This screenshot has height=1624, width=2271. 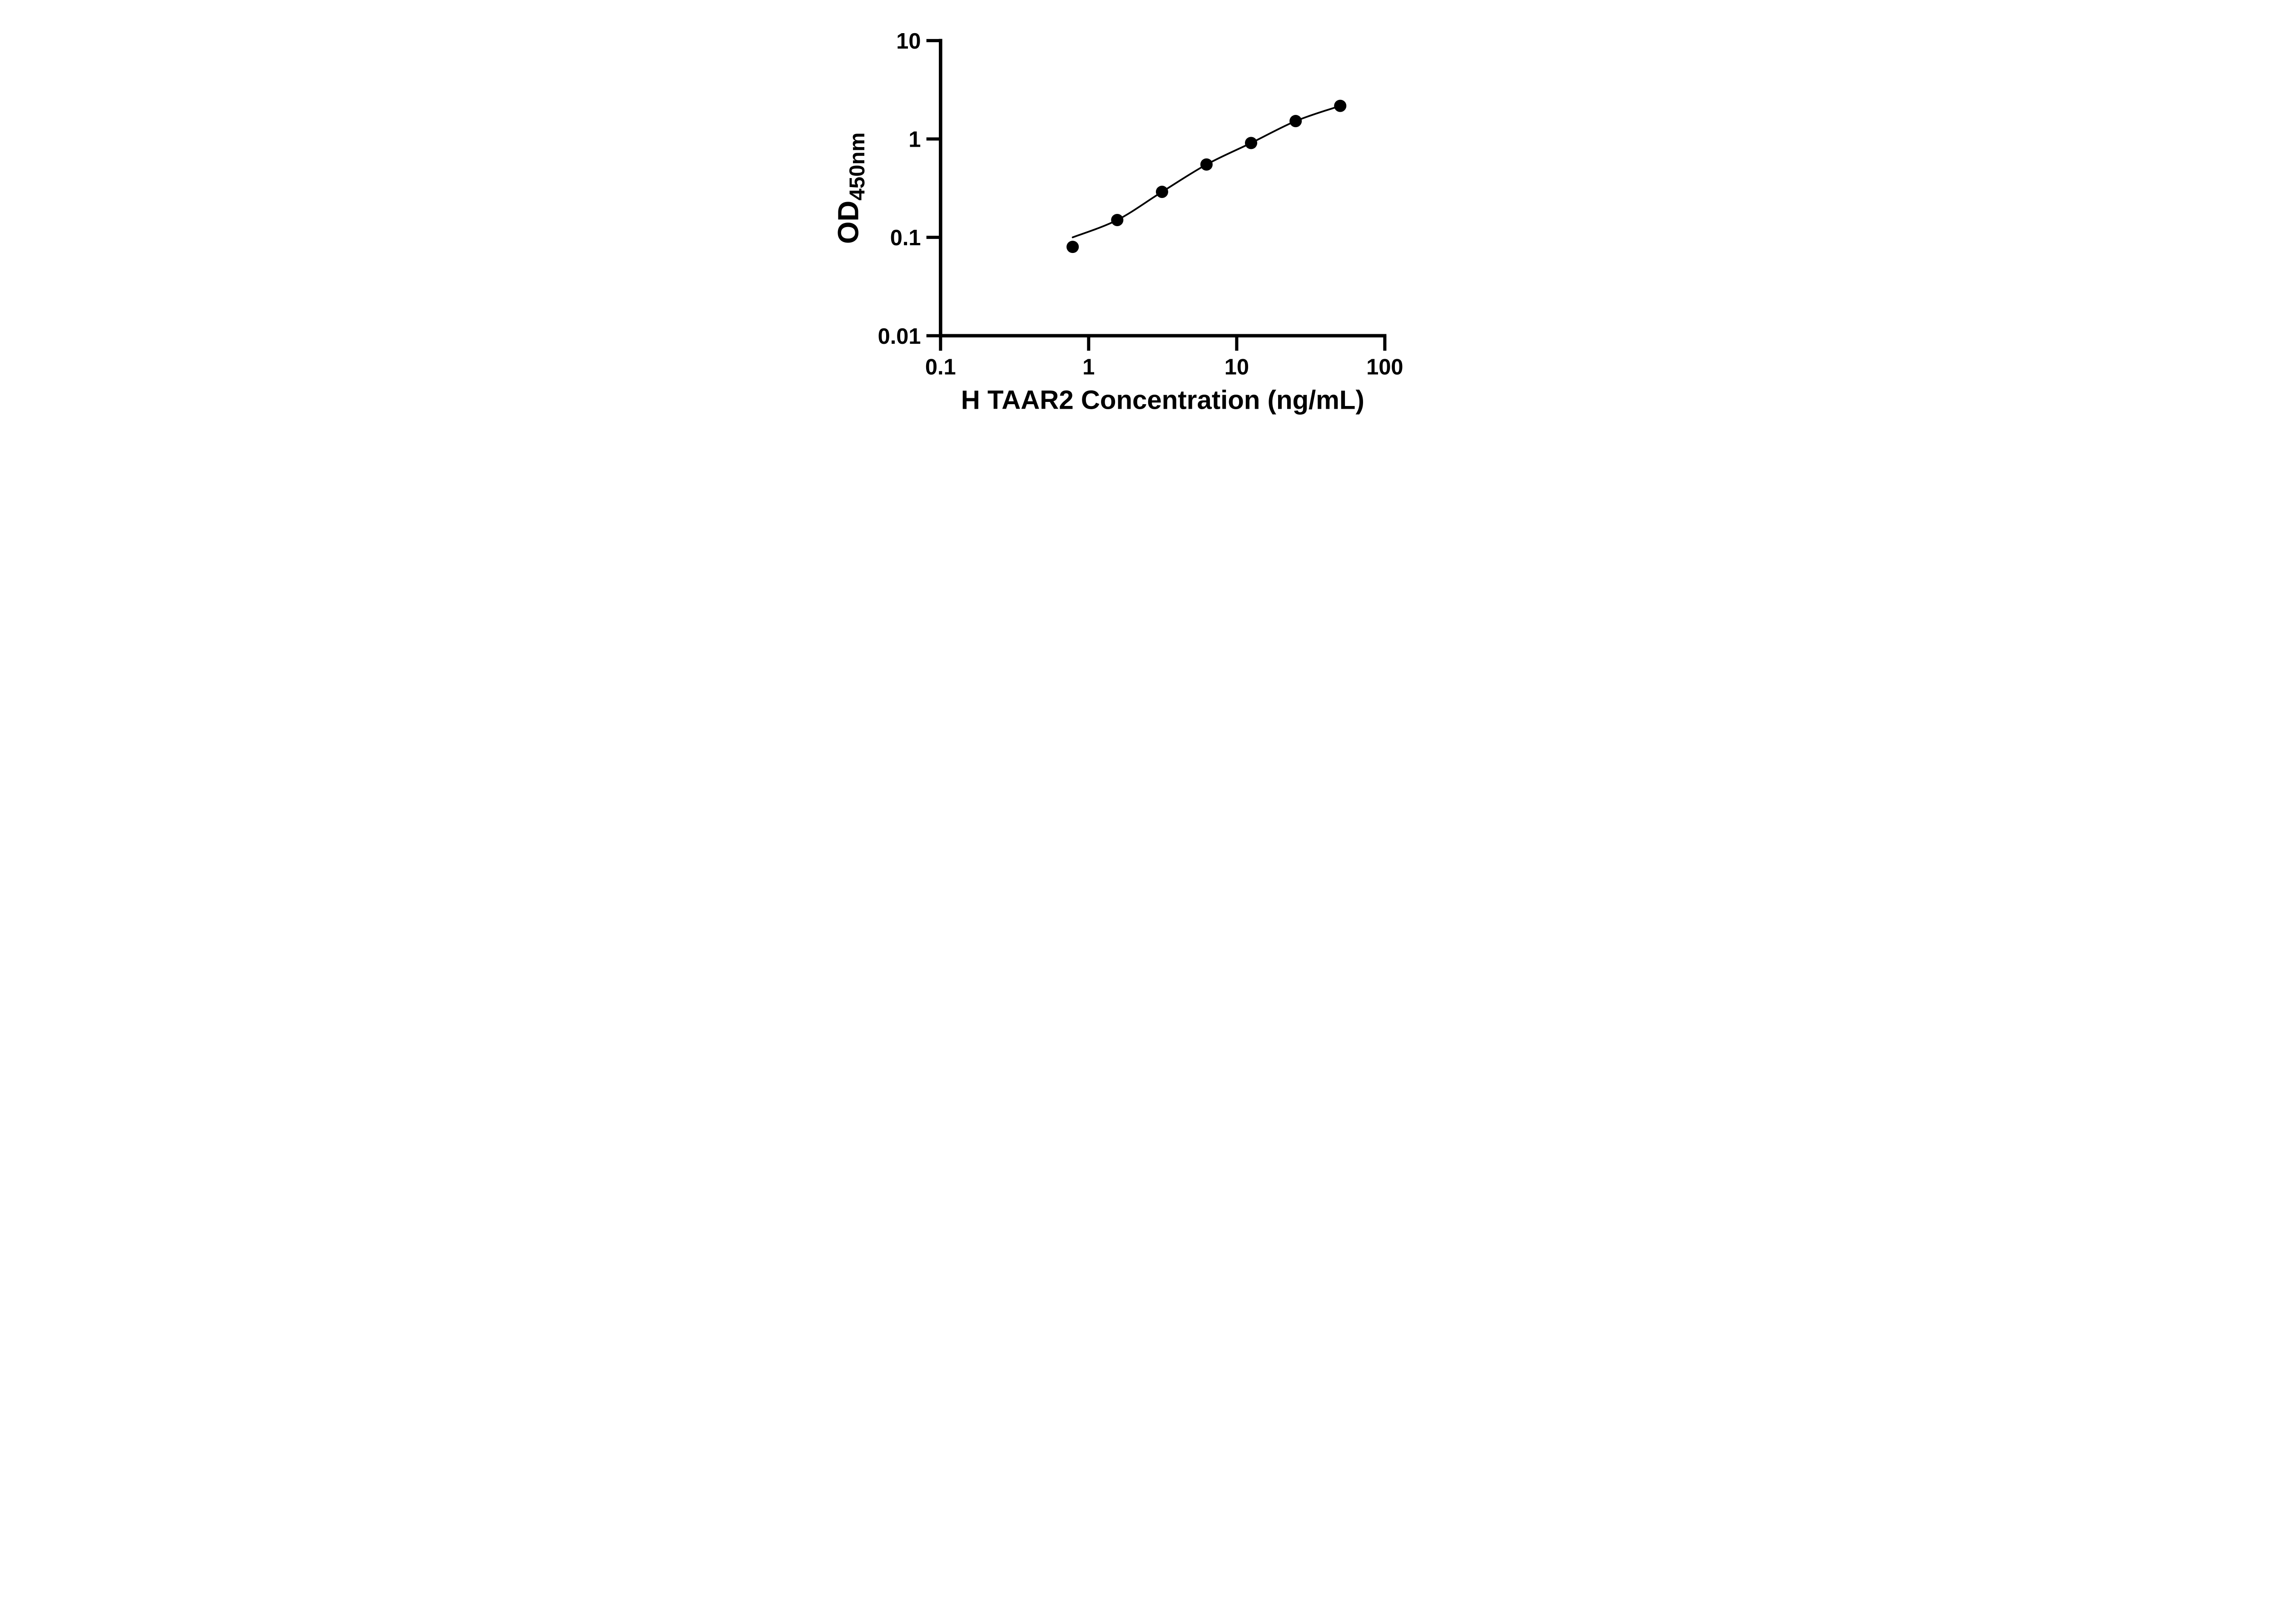 I want to click on x-axis-title: H TAAR2 Concentration (ng/mL), so click(x=1162, y=400).